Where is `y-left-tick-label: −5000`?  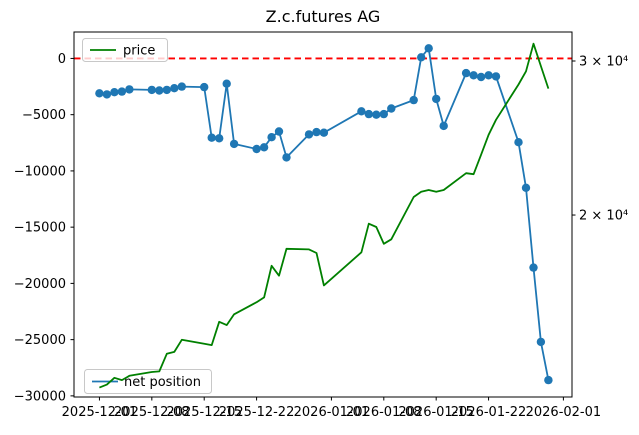 y-left-tick-label: −5000 is located at coordinates (44, 115).